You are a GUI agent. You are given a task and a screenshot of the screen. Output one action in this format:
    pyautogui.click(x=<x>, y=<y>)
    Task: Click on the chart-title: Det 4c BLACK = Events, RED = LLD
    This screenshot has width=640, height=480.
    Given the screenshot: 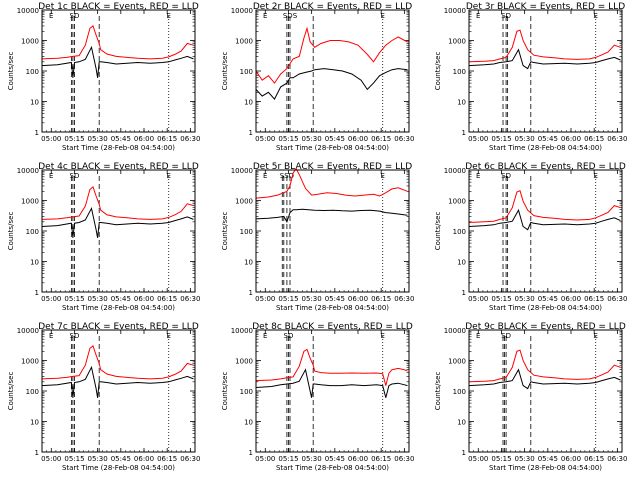 What is the action you would take?
    pyautogui.click(x=118, y=167)
    